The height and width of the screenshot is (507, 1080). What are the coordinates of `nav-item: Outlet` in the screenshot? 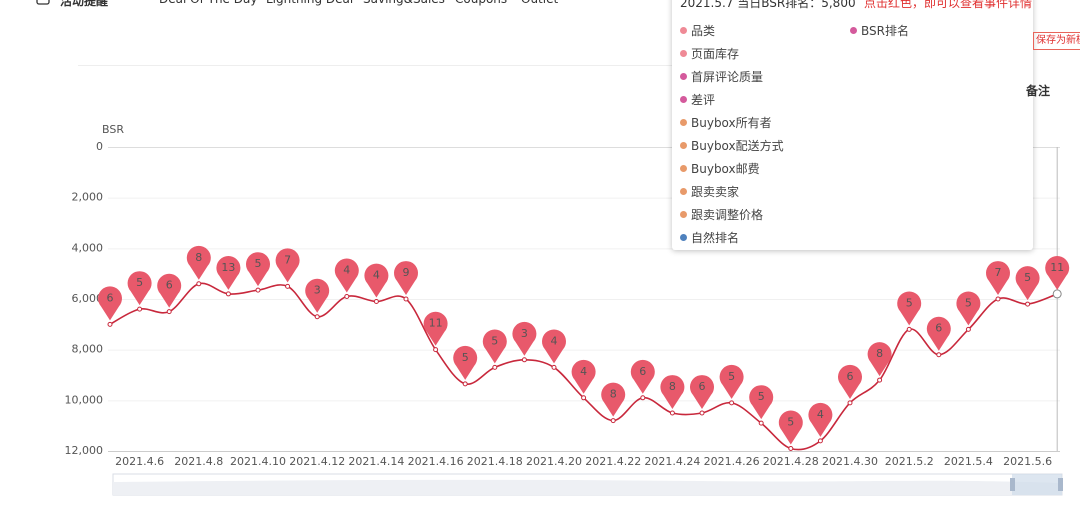 It's located at (539, 3).